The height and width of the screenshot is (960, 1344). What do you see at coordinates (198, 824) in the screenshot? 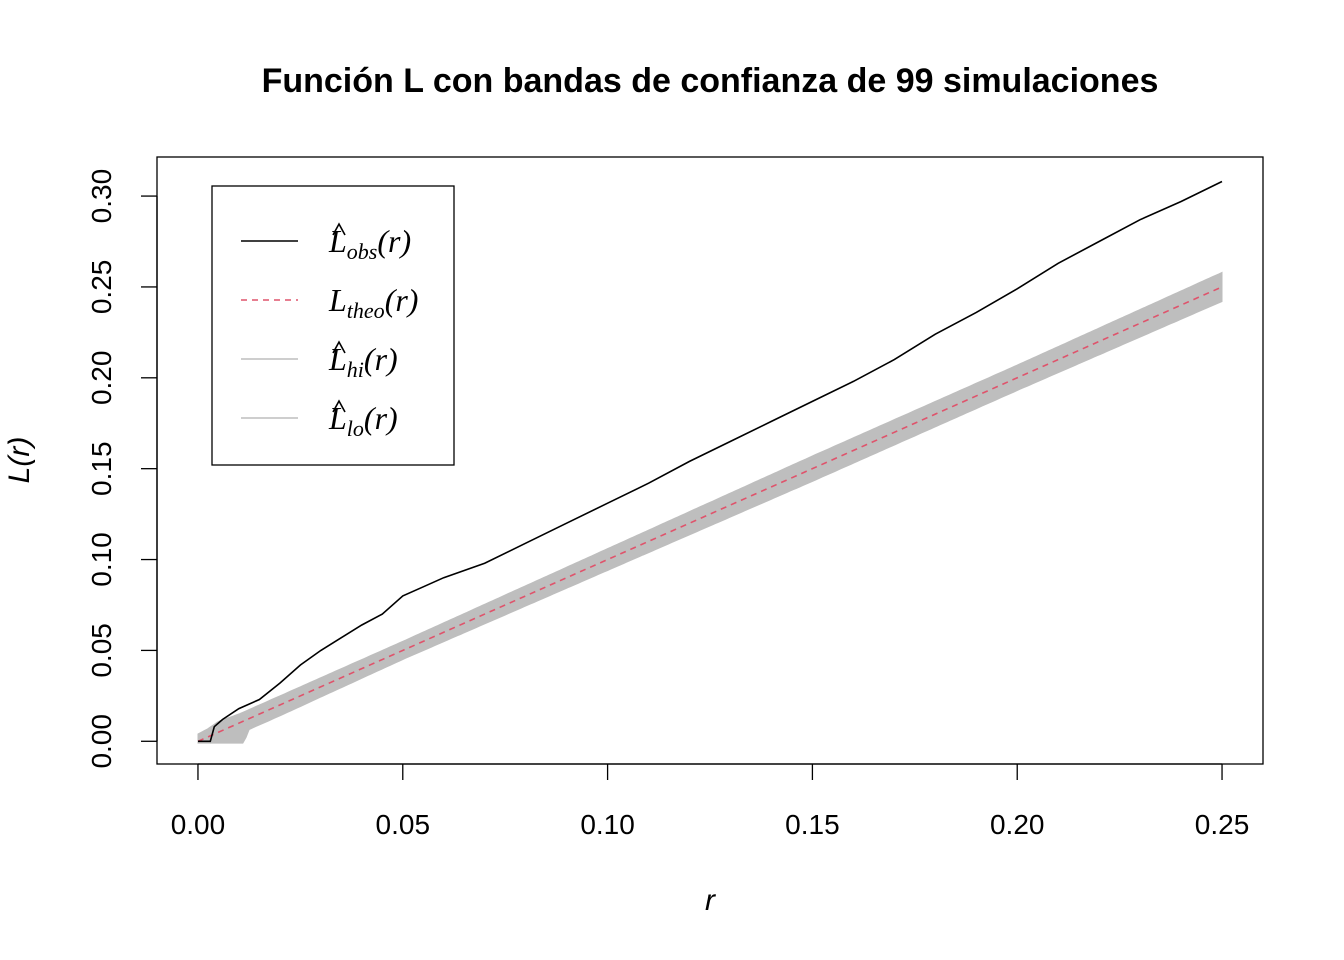
I see `x-tick-label: 0.00` at bounding box center [198, 824].